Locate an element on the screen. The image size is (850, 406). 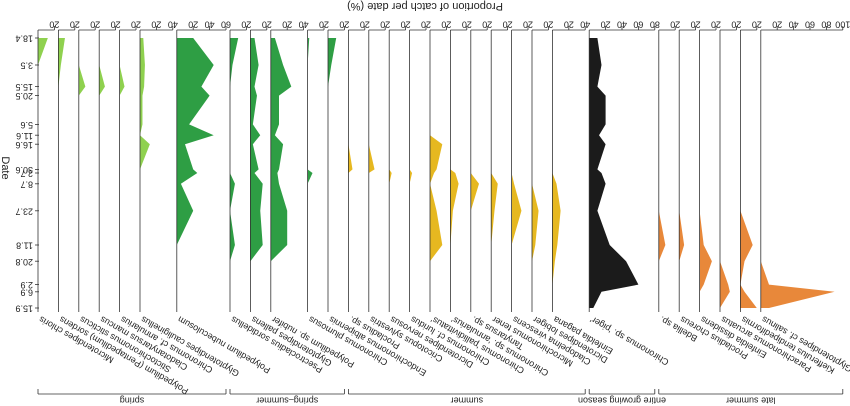
date-label: 11.6 is located at coordinates (24, 136).